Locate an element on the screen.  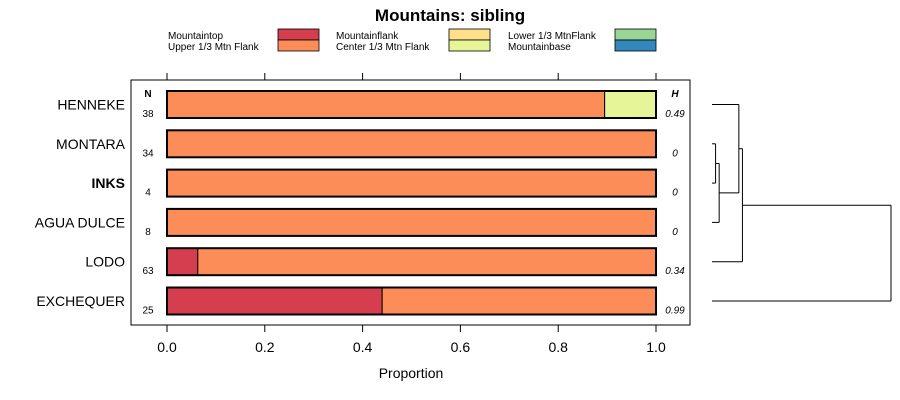
x-tick-label: 1.0 is located at coordinates (656, 347).